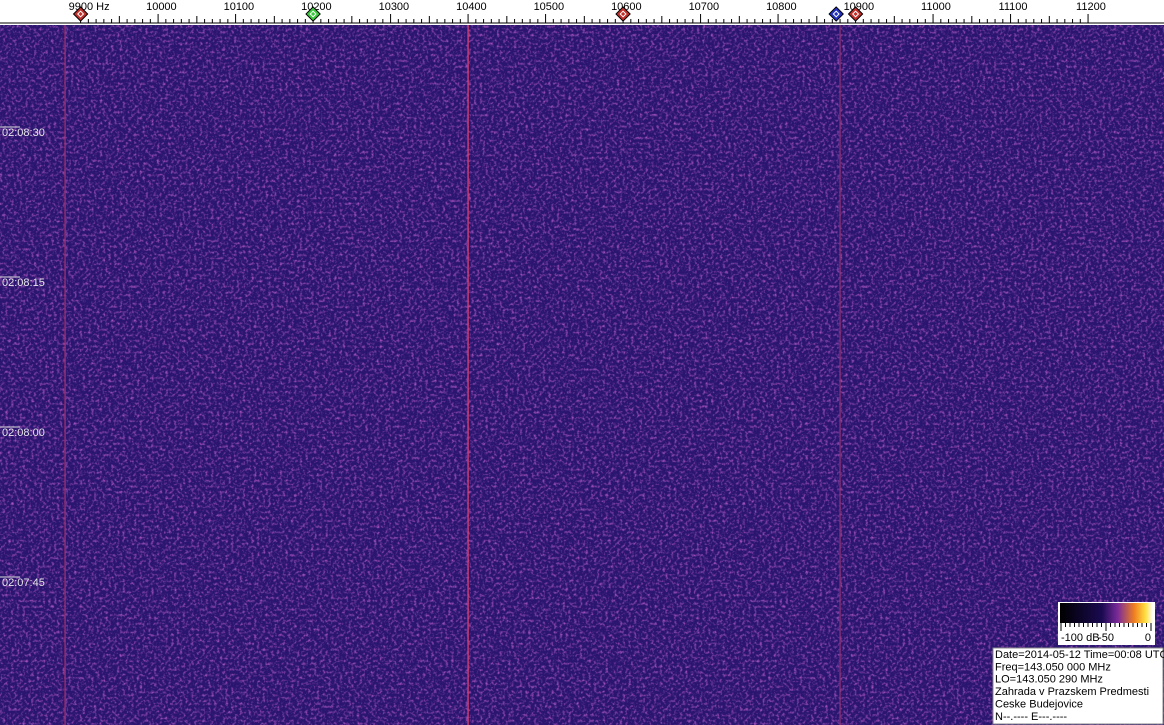 This screenshot has height=725, width=1164. I want to click on info-line: Freq=143.050 000 MHz, so click(1053, 667).